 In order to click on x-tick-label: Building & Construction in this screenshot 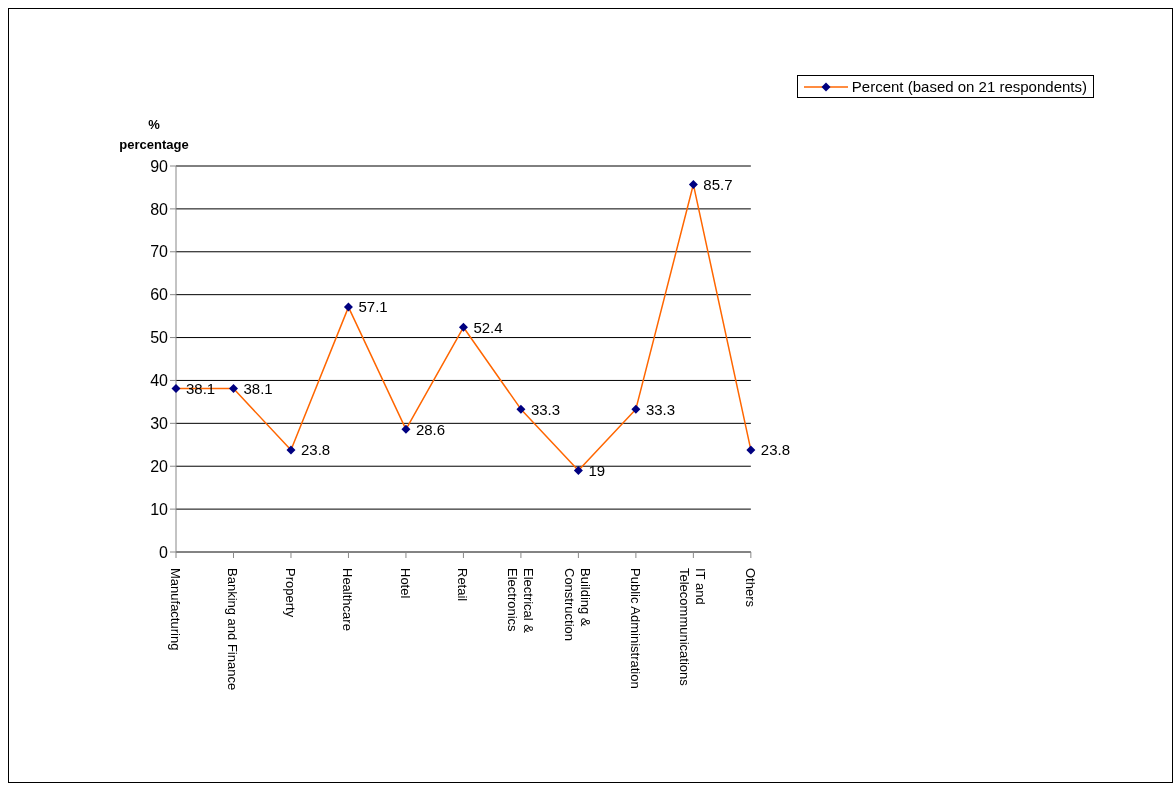, I will do `click(578, 604)`.